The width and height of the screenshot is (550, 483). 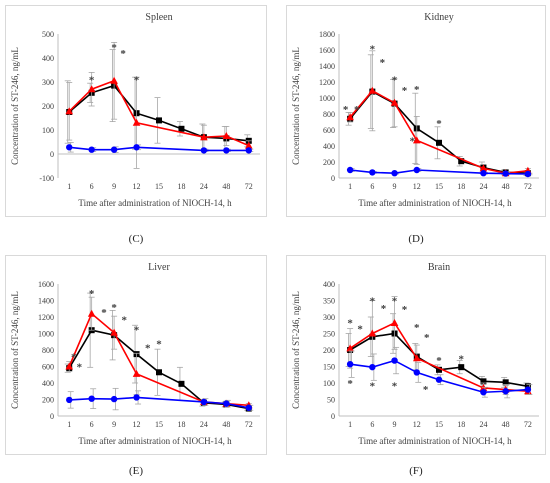 I want to click on y-tick-label: 1400, so click(x=46, y=301).